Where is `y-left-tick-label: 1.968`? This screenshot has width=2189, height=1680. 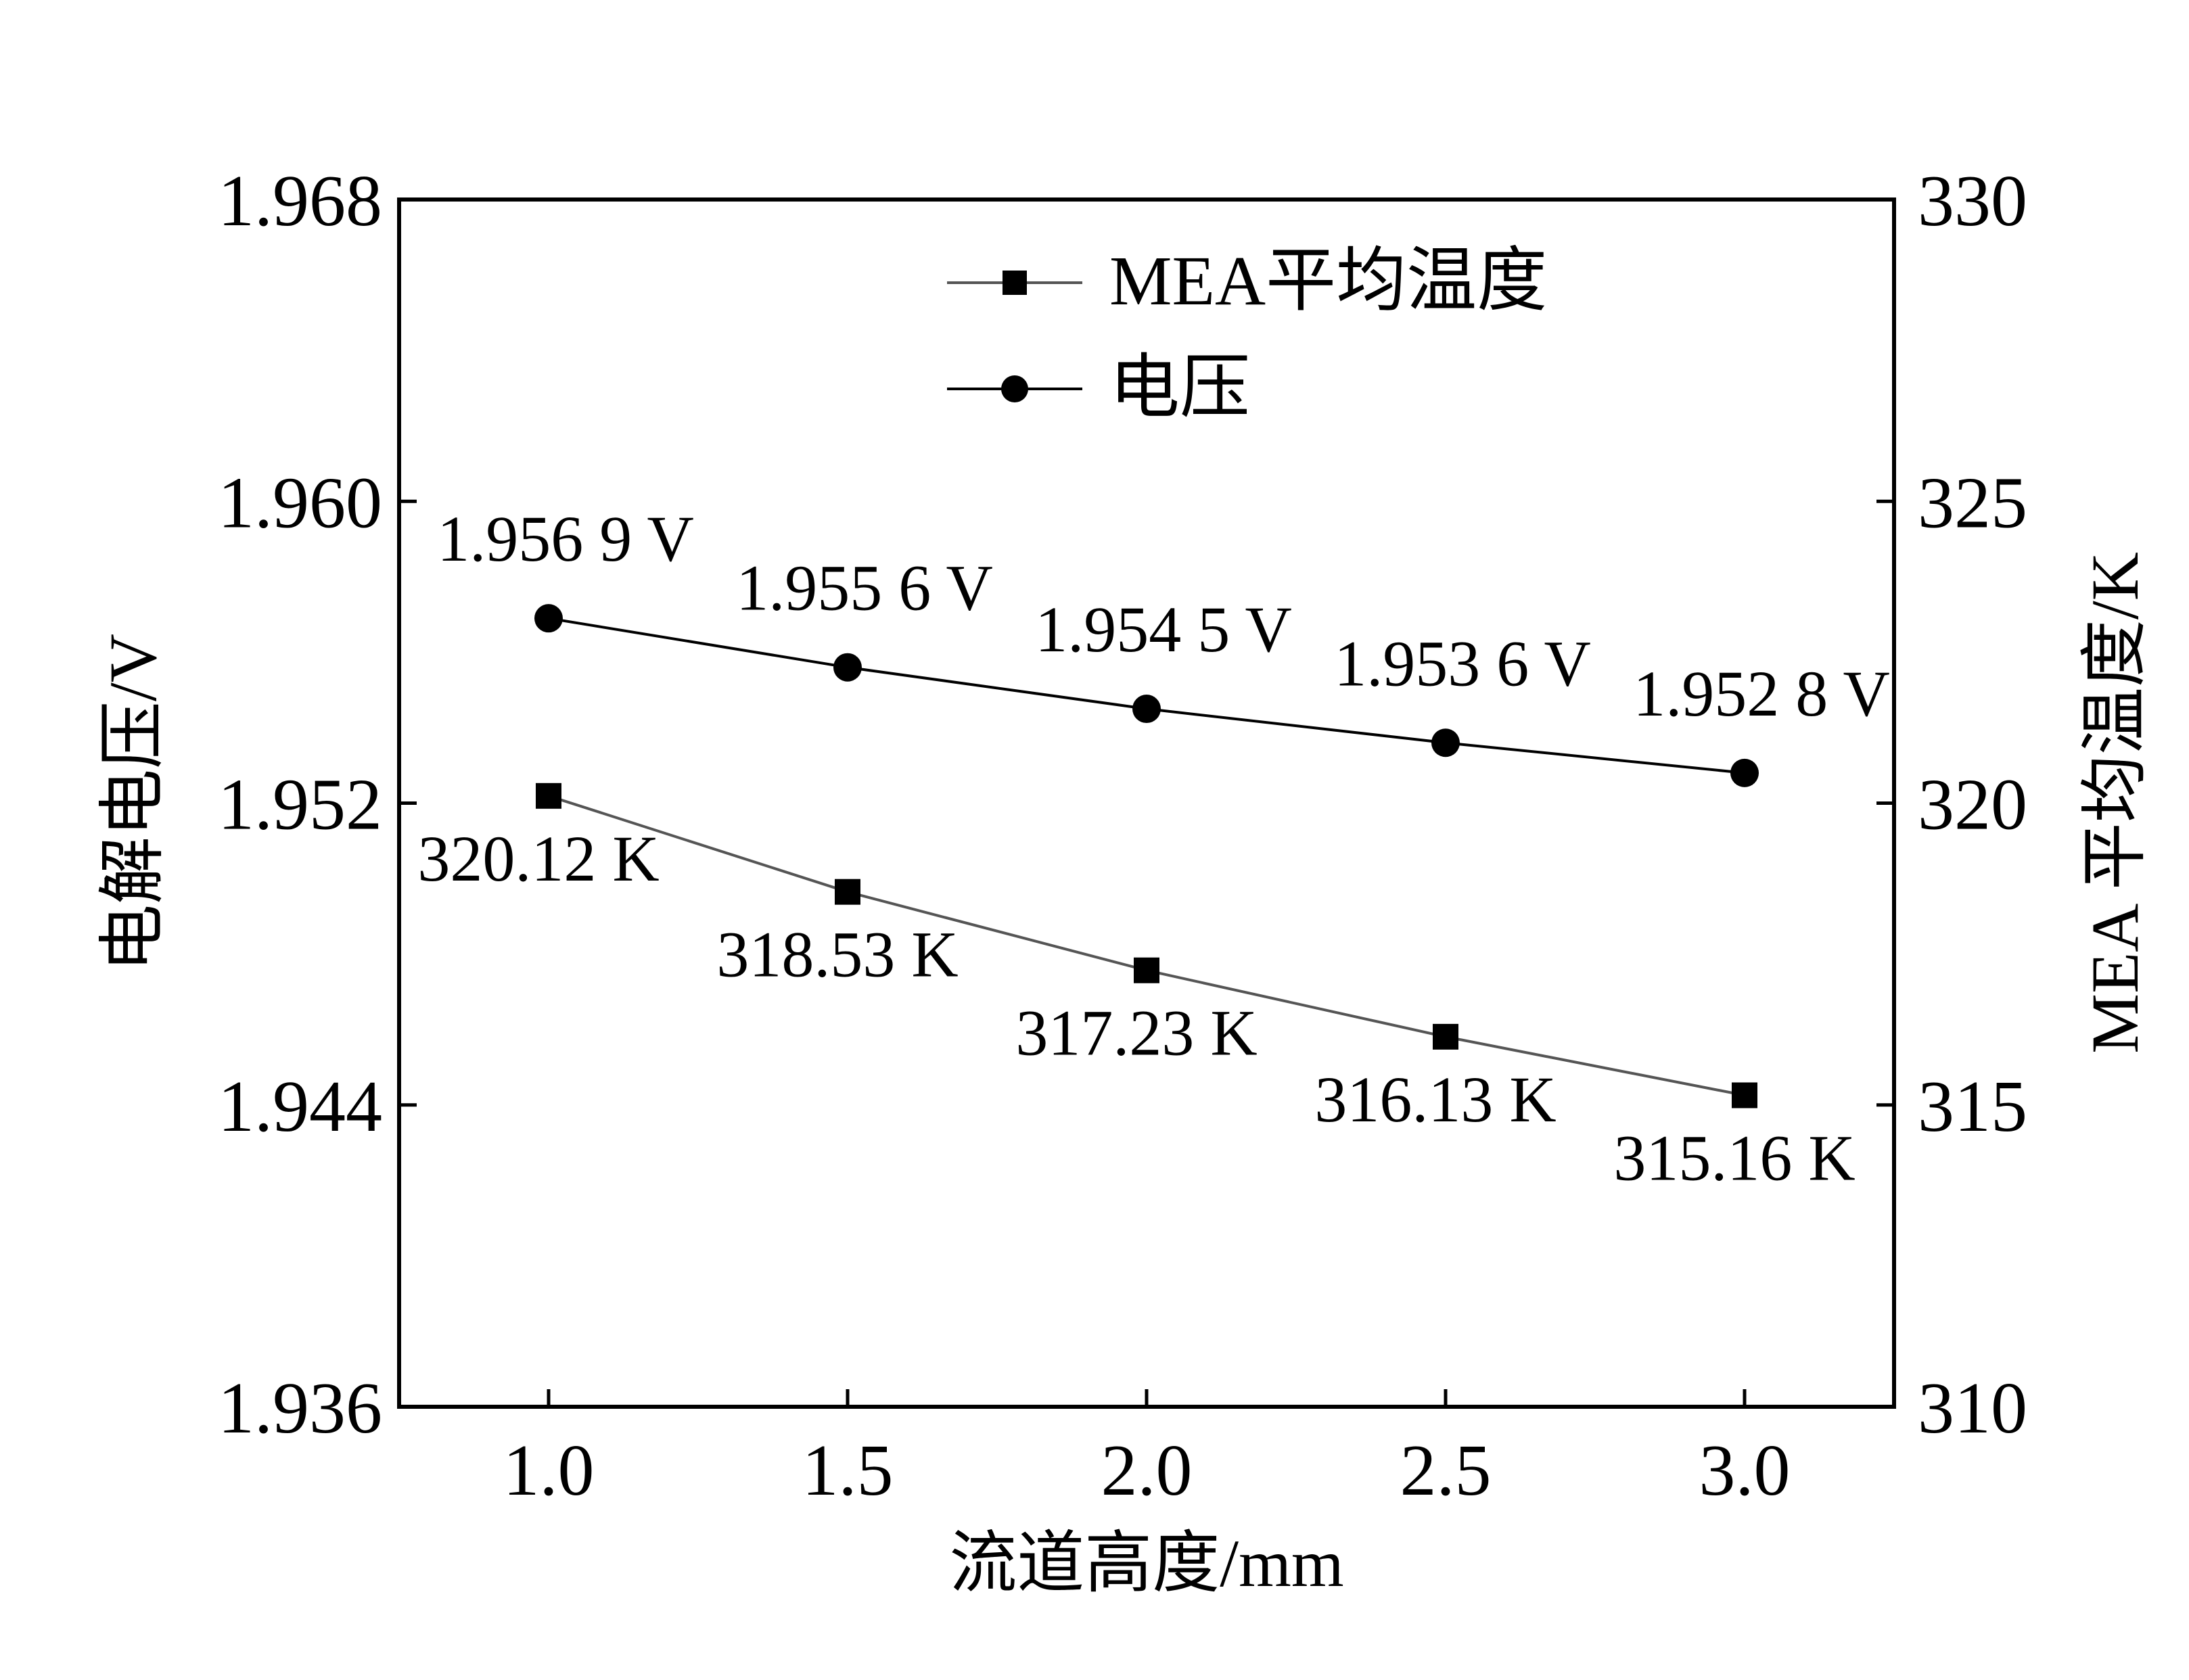
y-left-tick-label: 1.968 is located at coordinates (300, 201).